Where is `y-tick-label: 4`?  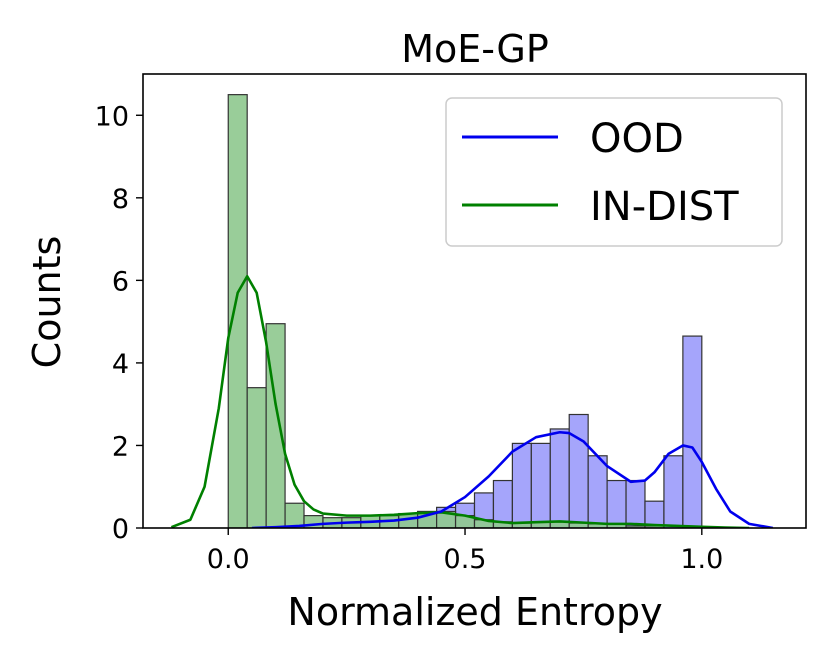
y-tick-label: 4 is located at coordinates (120, 364).